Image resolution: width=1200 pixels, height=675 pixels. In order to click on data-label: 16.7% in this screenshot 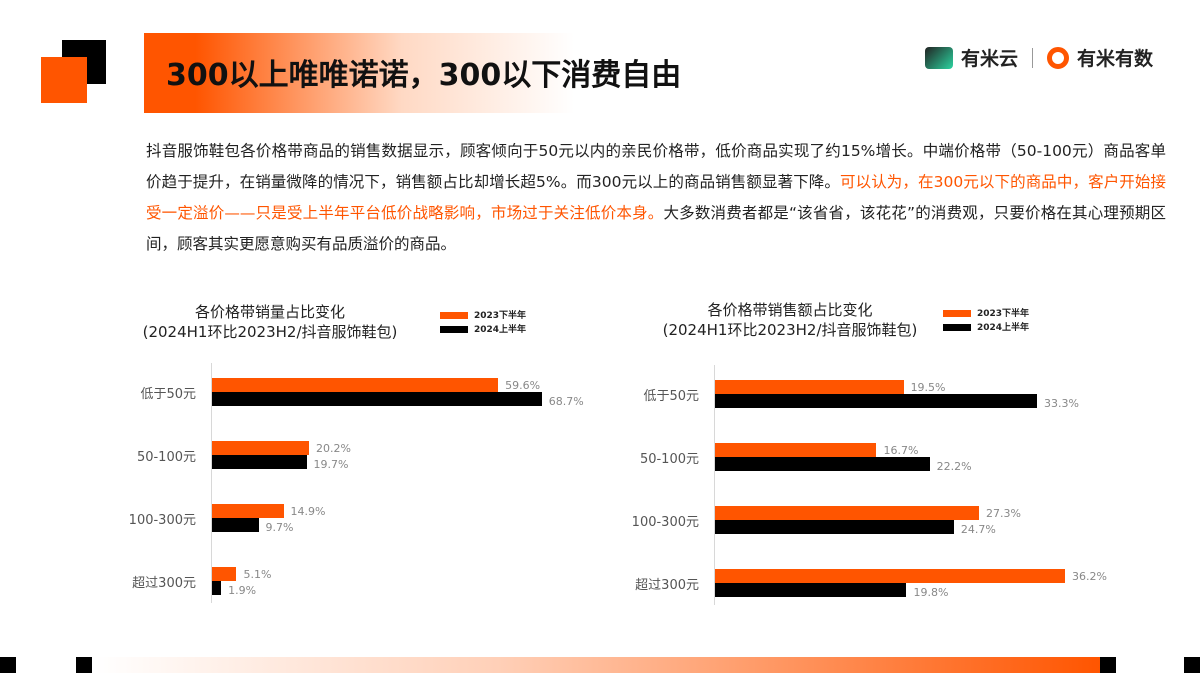, I will do `click(901, 450)`.